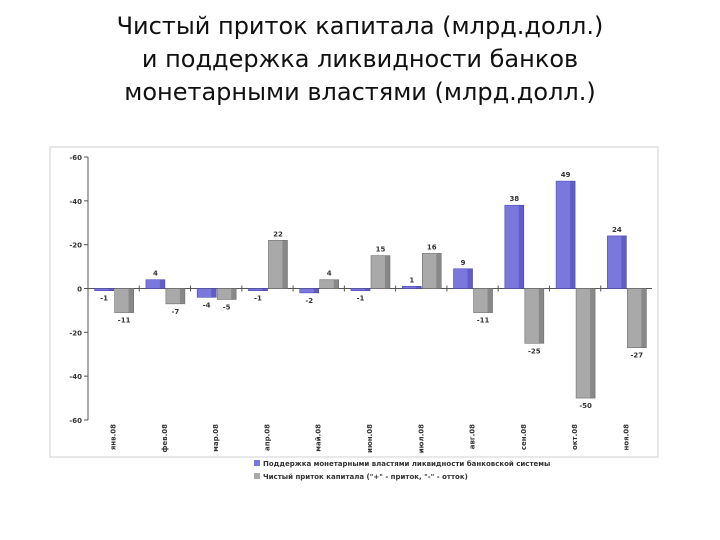  I want to click on inflow-data-label: -5, so click(227, 307).